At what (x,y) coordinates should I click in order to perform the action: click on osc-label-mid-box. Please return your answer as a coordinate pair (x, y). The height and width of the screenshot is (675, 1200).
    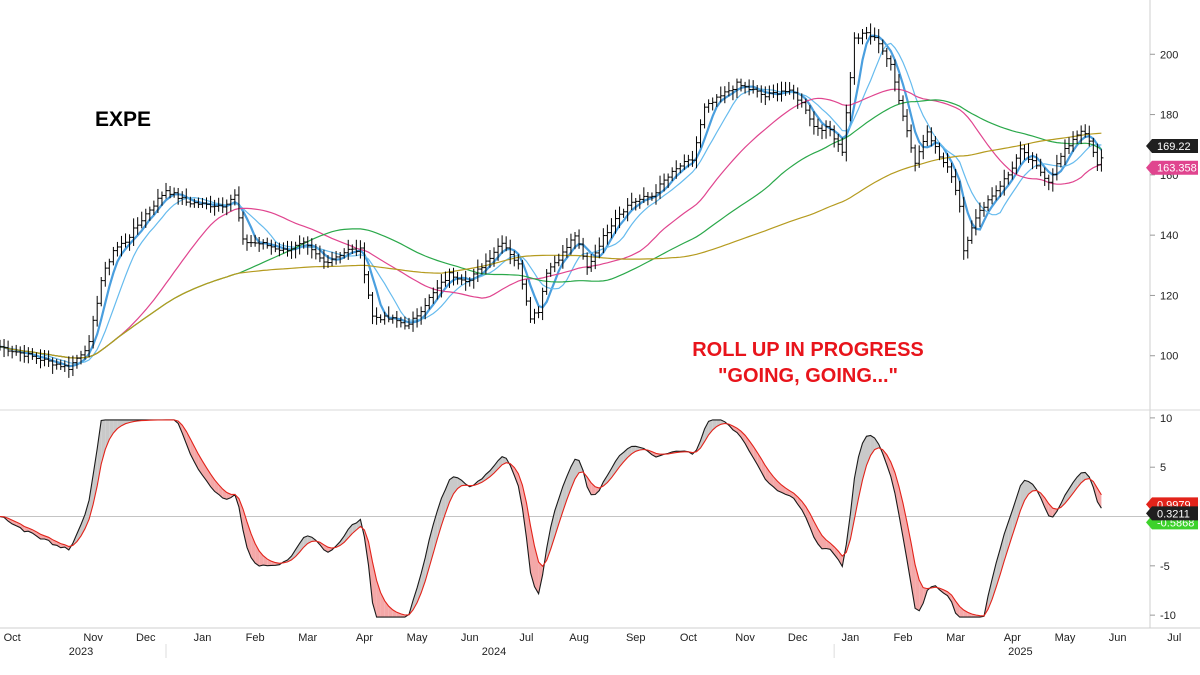
    Looking at the image, I should click on (1172, 513).